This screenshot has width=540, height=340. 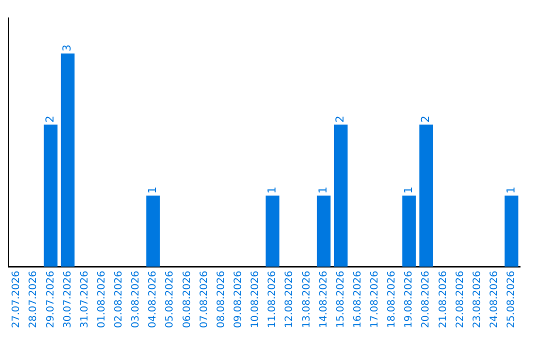 I want to click on x-tick-label: 10.08.2026, so click(x=256, y=299).